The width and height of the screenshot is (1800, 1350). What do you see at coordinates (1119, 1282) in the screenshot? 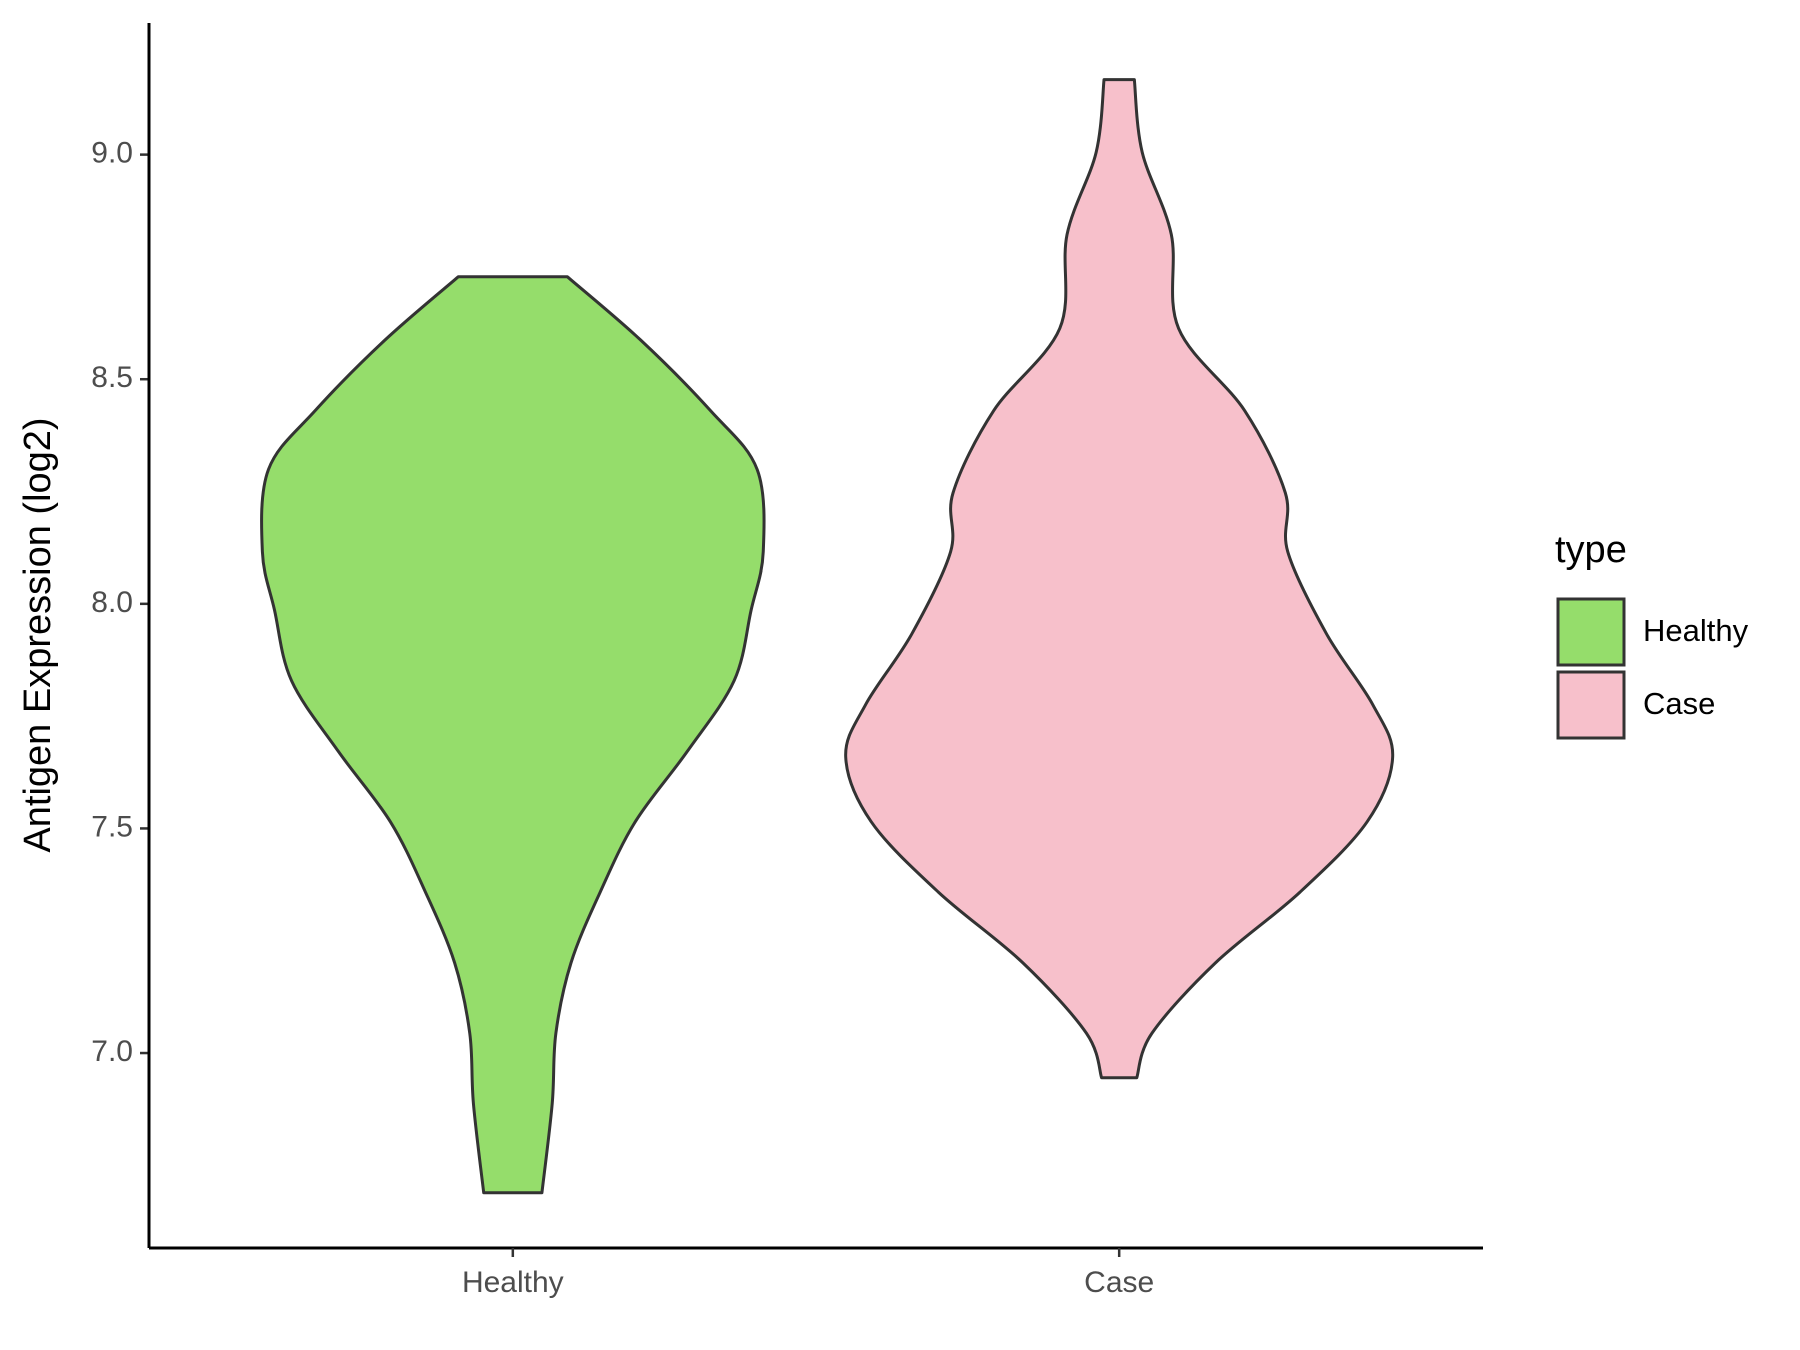
I see `x-tick-label: Case` at bounding box center [1119, 1282].